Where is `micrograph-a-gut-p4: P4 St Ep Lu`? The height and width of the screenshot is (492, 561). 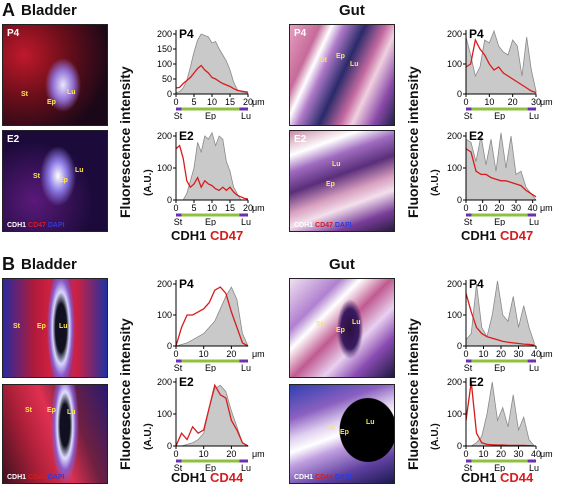 micrograph-a-gut-p4: P4 St Ep Lu is located at coordinates (342, 75).